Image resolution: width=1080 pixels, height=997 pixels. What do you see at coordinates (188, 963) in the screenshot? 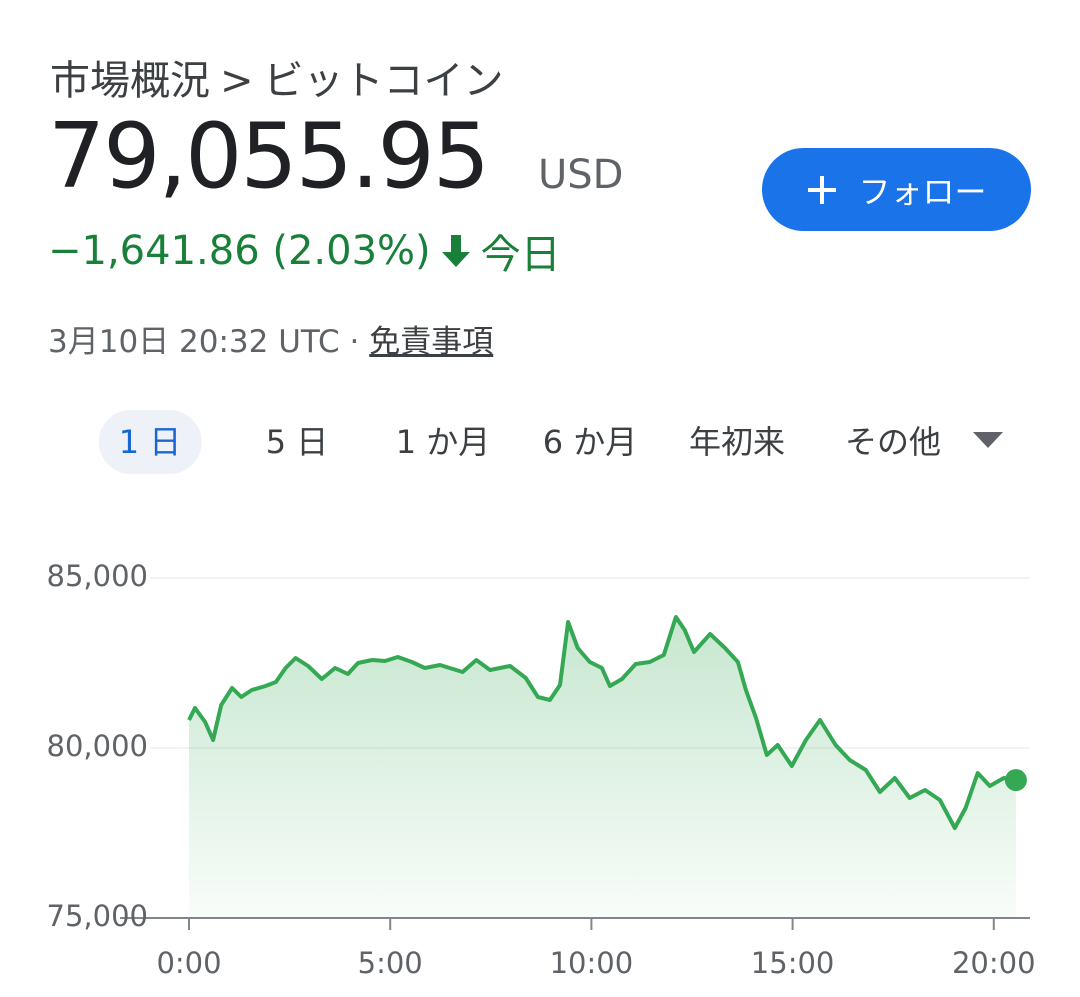
I see `x-tick-label: 0:00` at bounding box center [188, 963].